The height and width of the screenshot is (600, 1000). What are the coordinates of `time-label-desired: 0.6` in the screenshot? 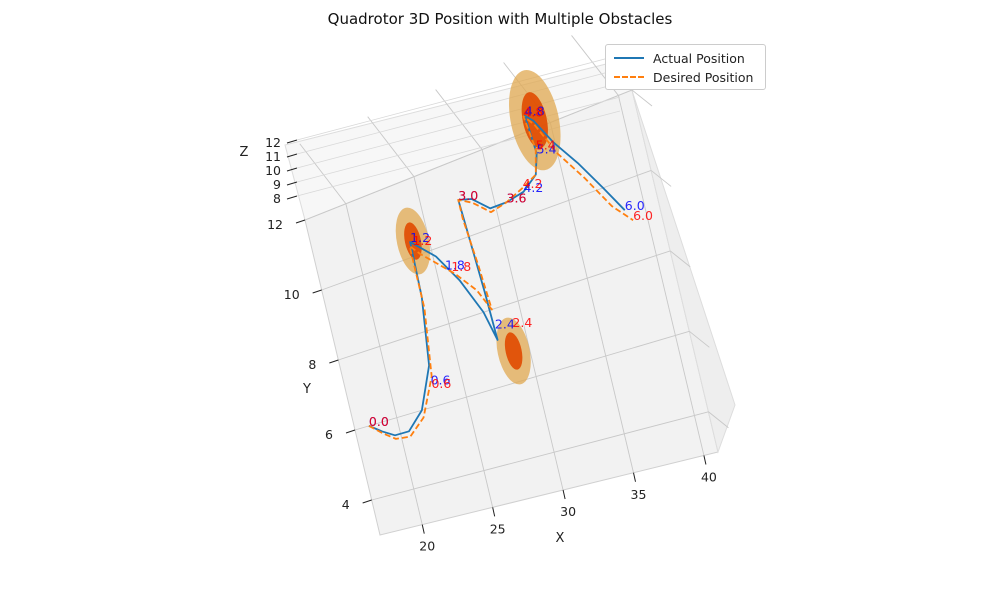 It's located at (441, 383).